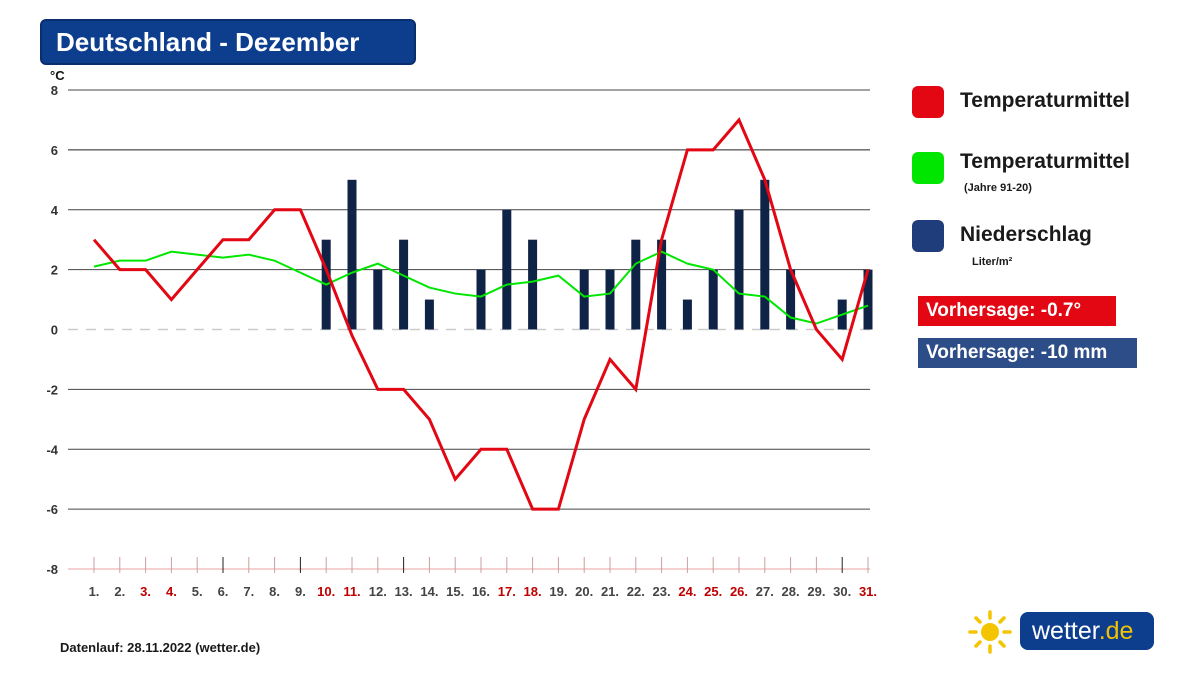 The height and width of the screenshot is (675, 1200). What do you see at coordinates (1116, 631) in the screenshot?
I see `logo-tld: .de` at bounding box center [1116, 631].